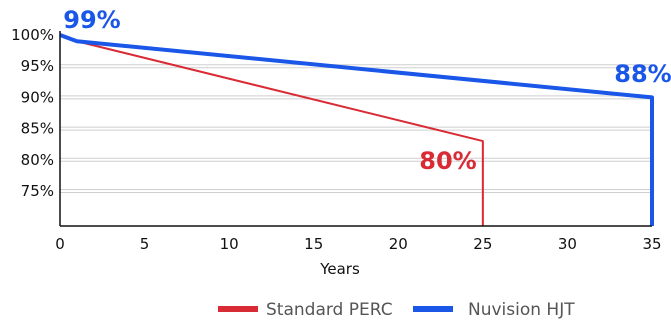  Describe the element at coordinates (358, 244) in the screenshot. I see `x-tick-labels: 0 5 10 15 20 25 30 35` at that location.